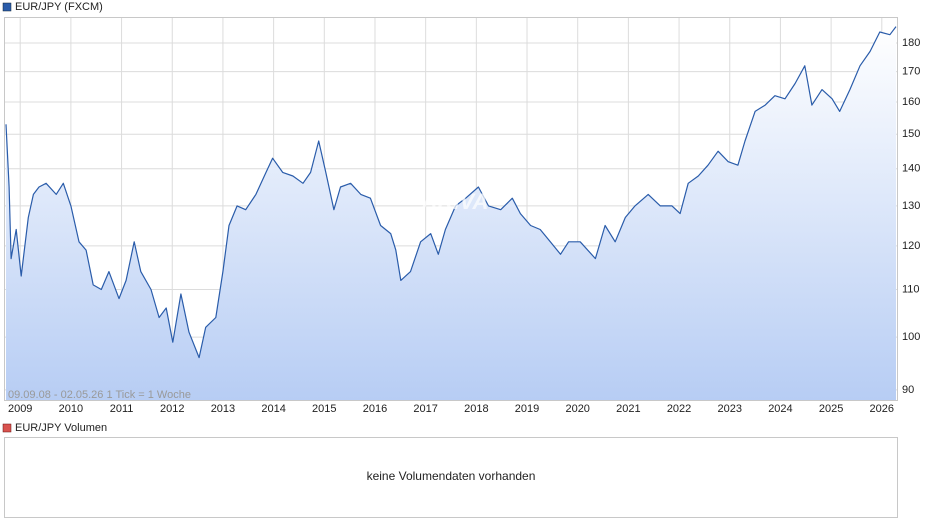 Image resolution: width=940 pixels, height=526 pixels. Describe the element at coordinates (831, 409) in the screenshot. I see `x-tick-label: 2025` at that location.